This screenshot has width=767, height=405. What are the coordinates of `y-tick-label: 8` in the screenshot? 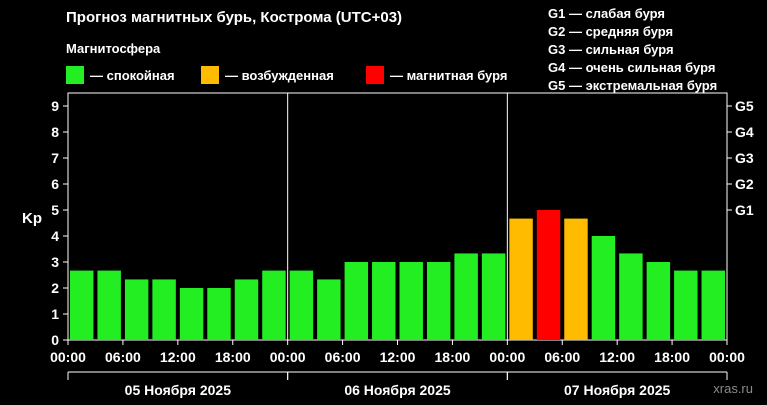 It's located at (55, 132).